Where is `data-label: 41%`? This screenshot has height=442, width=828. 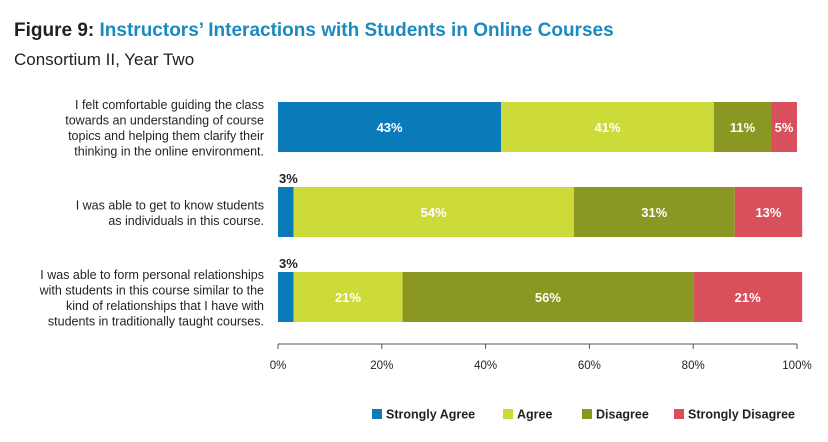
data-label: 41% is located at coordinates (608, 127).